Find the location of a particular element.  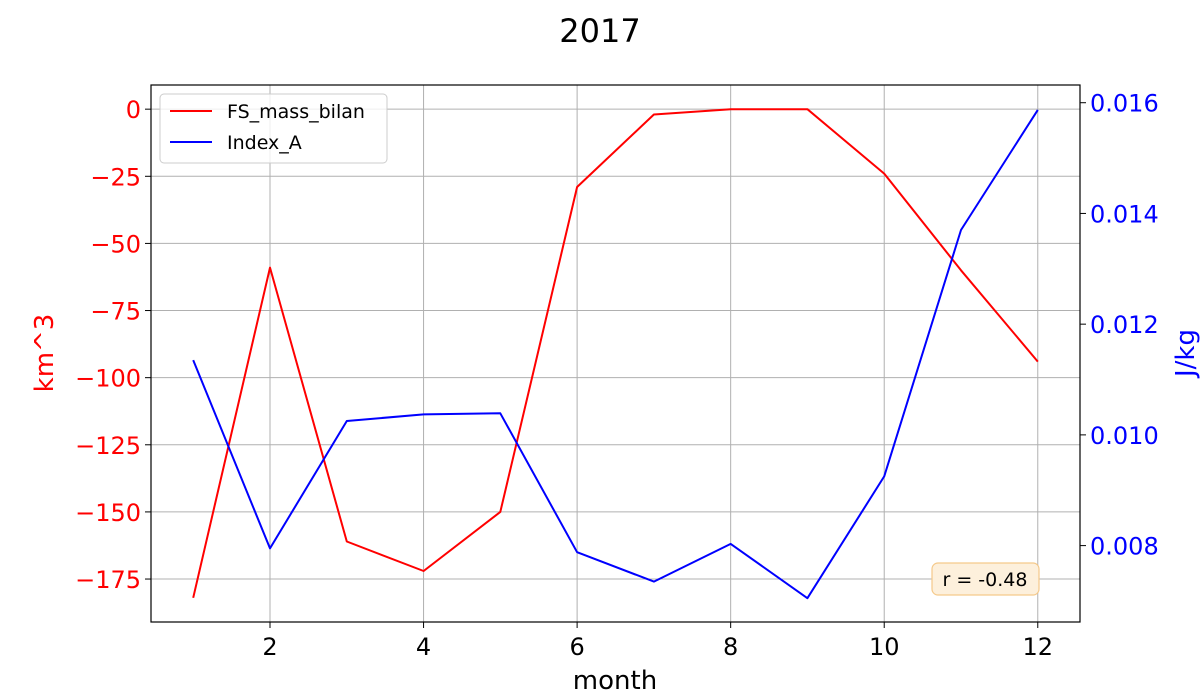

x-tick-label: 2 is located at coordinates (269, 647).